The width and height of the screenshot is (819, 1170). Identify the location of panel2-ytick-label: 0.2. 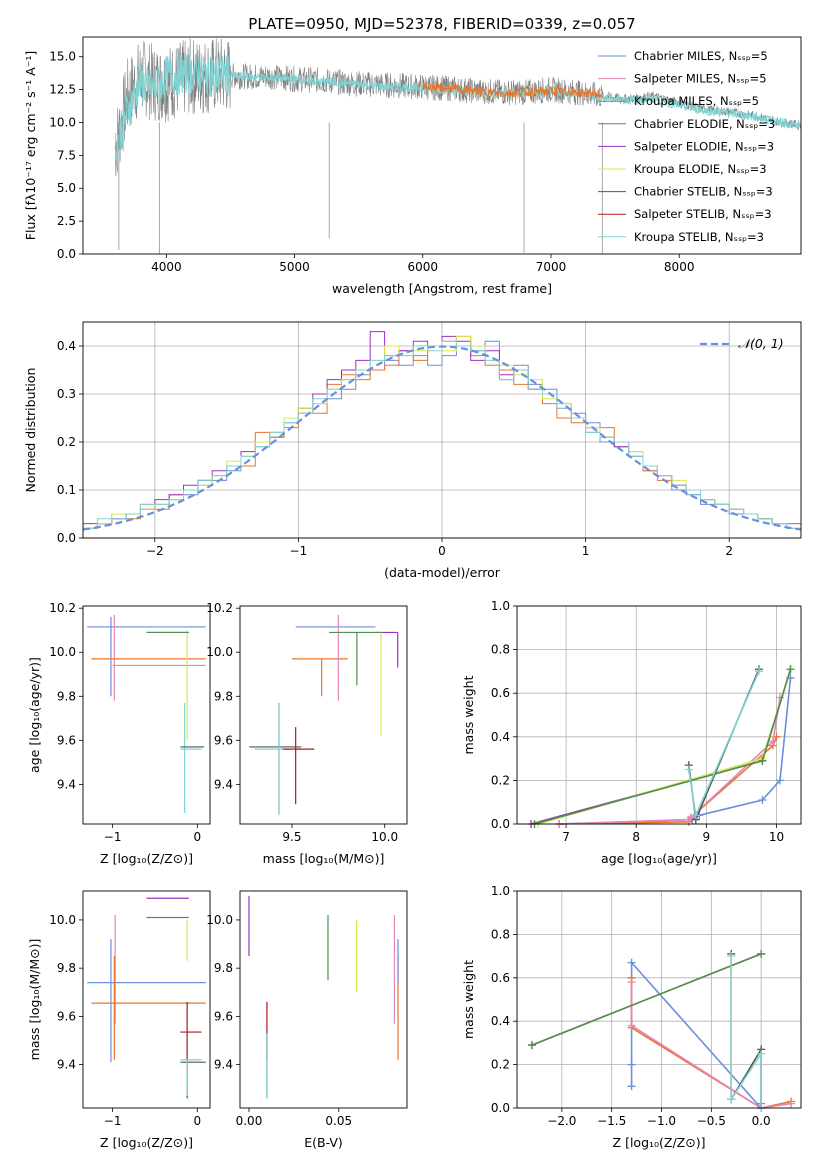
(66, 442).